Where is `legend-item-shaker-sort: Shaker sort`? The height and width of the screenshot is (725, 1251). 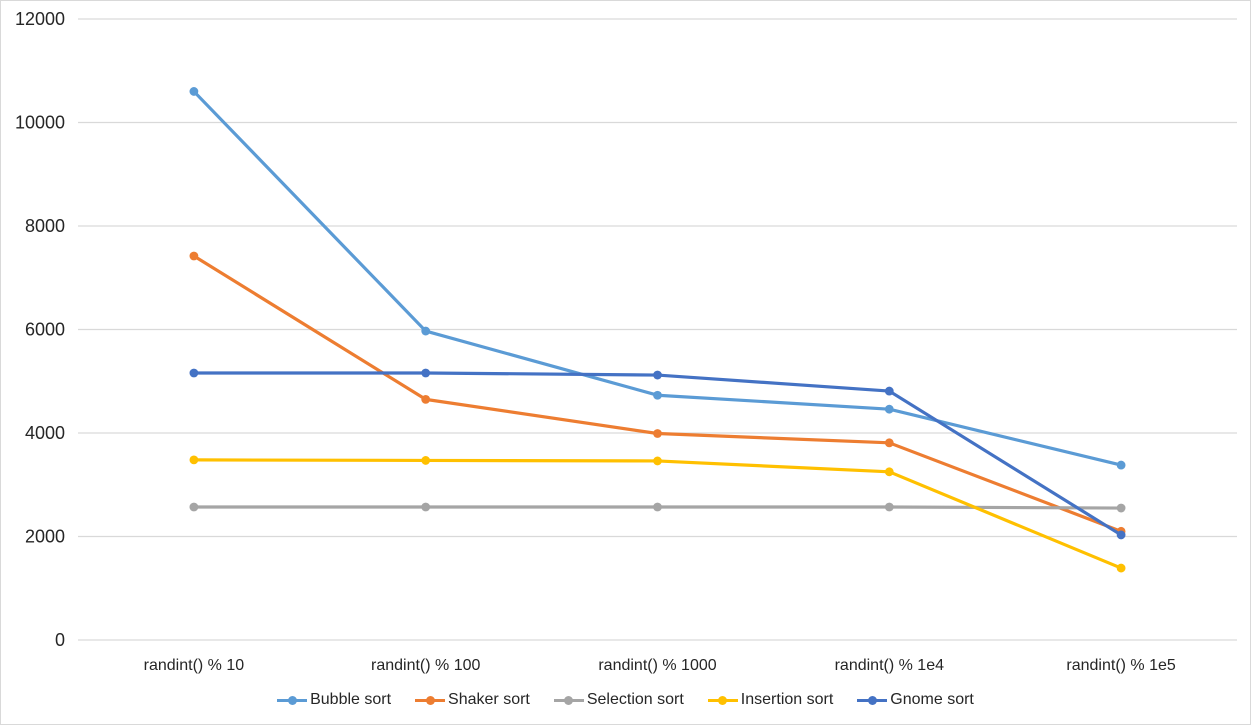 legend-item-shaker-sort: Shaker sort is located at coordinates (472, 700).